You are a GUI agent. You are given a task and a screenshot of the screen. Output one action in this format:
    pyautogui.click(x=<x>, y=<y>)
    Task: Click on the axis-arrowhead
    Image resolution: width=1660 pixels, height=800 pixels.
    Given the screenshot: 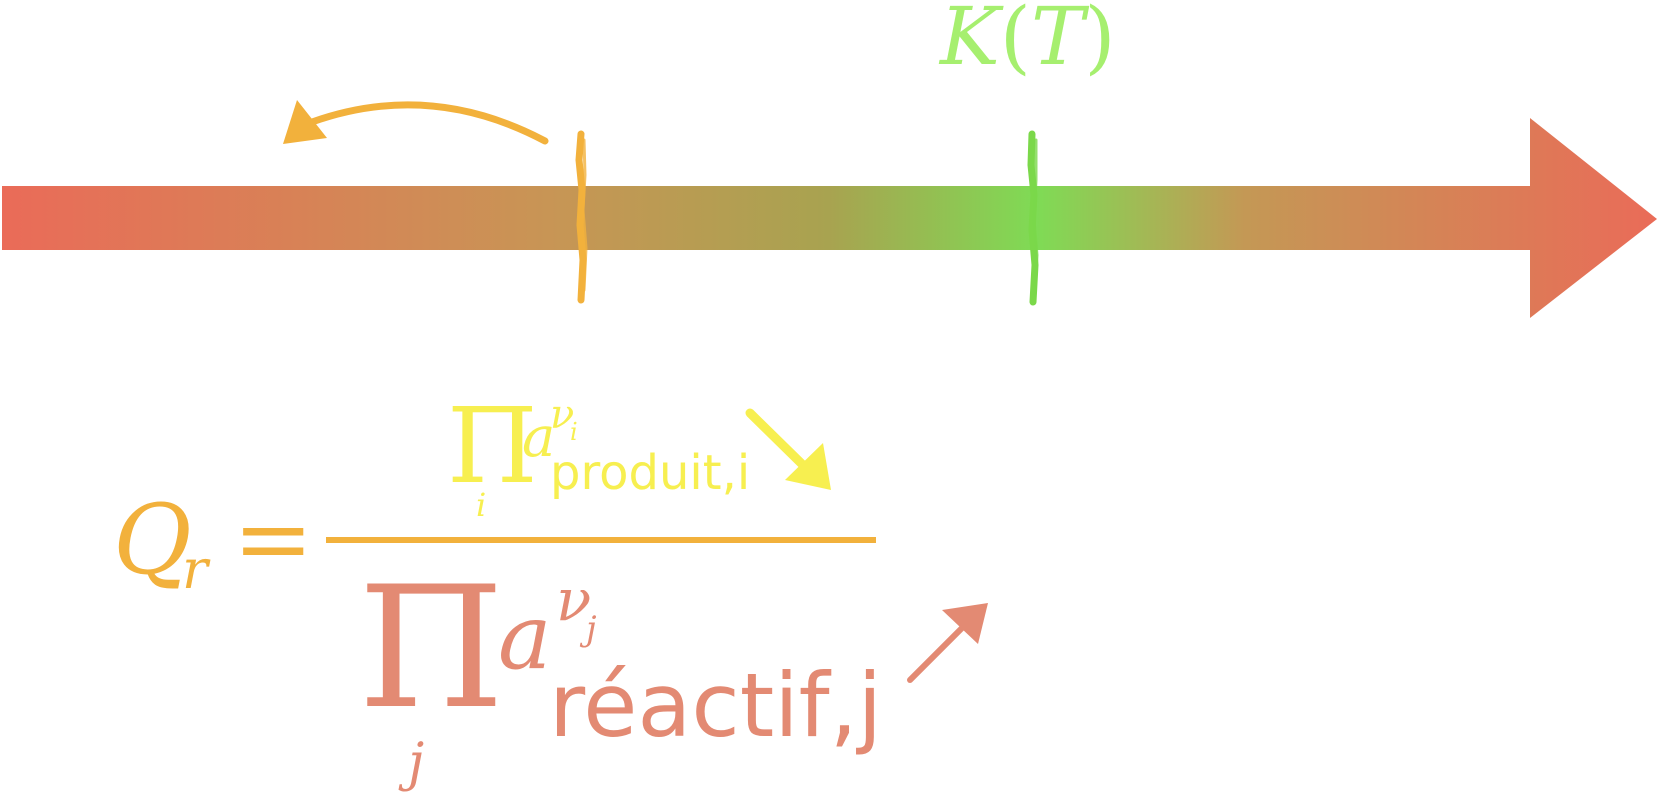 What is the action you would take?
    pyautogui.click(x=1593, y=218)
    